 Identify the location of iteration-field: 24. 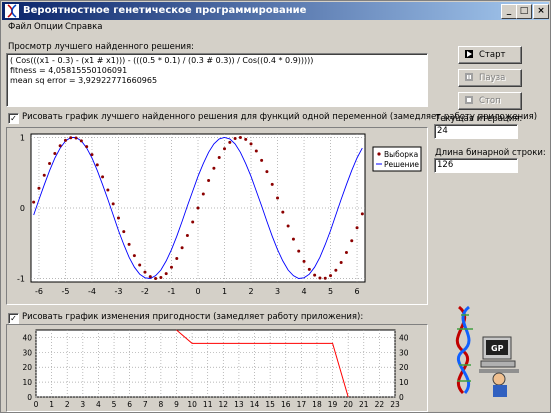
(476, 131).